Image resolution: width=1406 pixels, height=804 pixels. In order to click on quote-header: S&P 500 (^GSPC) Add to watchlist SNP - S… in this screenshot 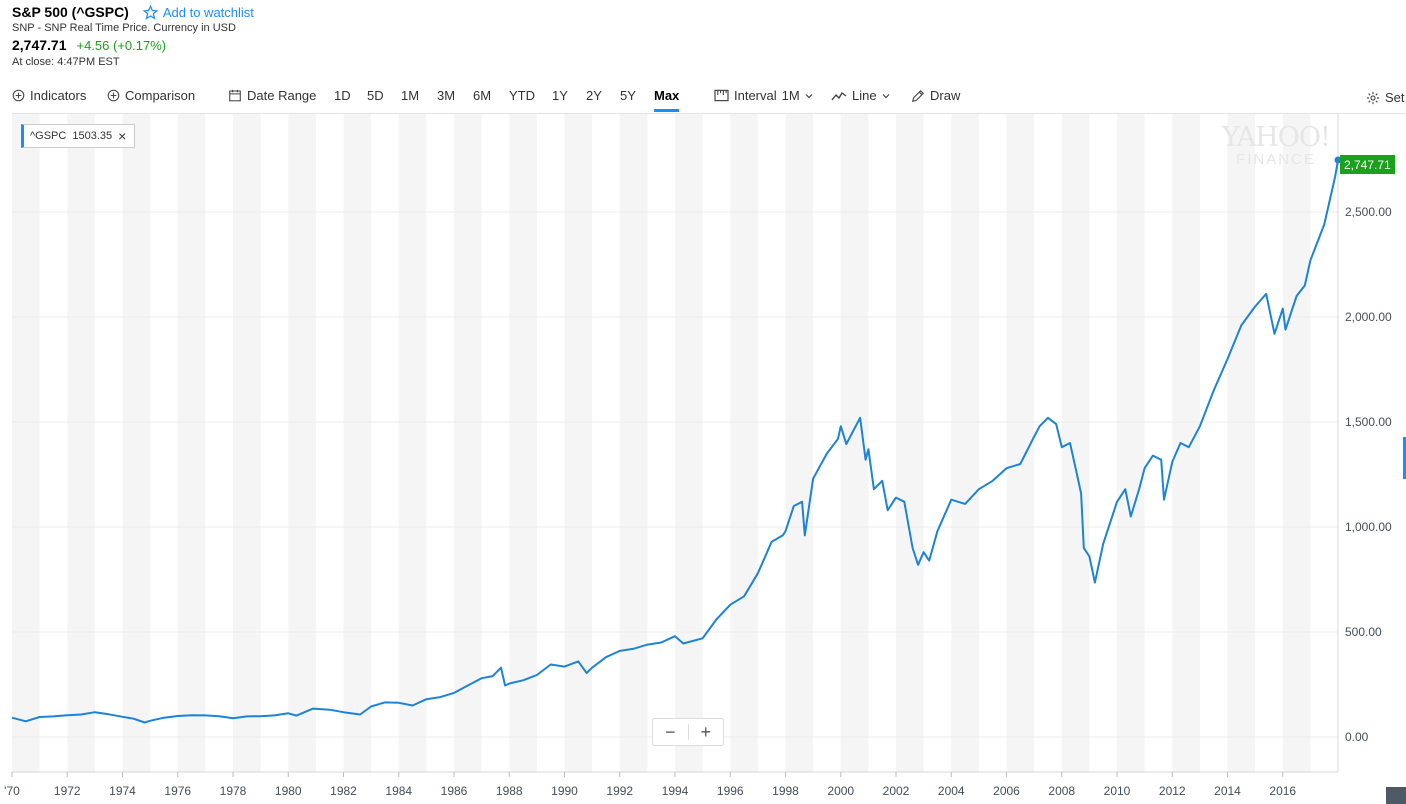, I will do `click(133, 36)`.